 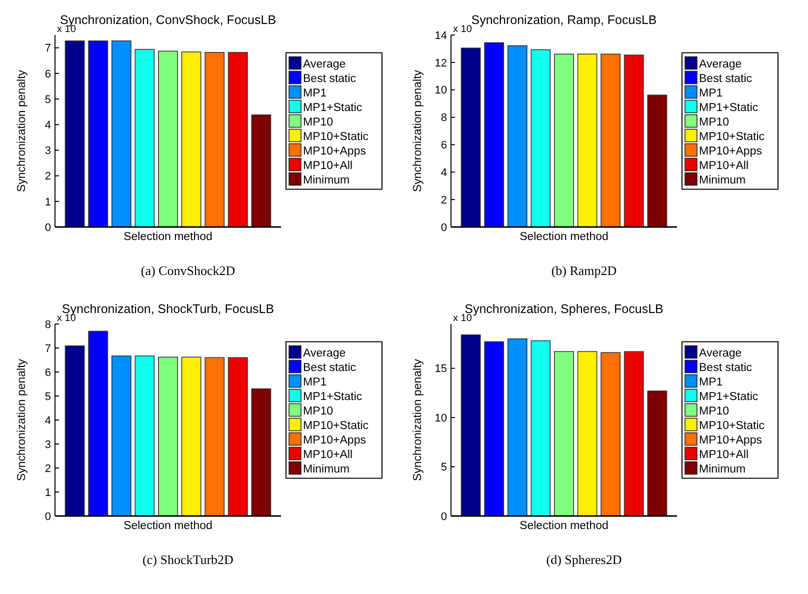 I want to click on chart-title: Synchronization, Spheres, FocusLB, so click(x=564, y=309).